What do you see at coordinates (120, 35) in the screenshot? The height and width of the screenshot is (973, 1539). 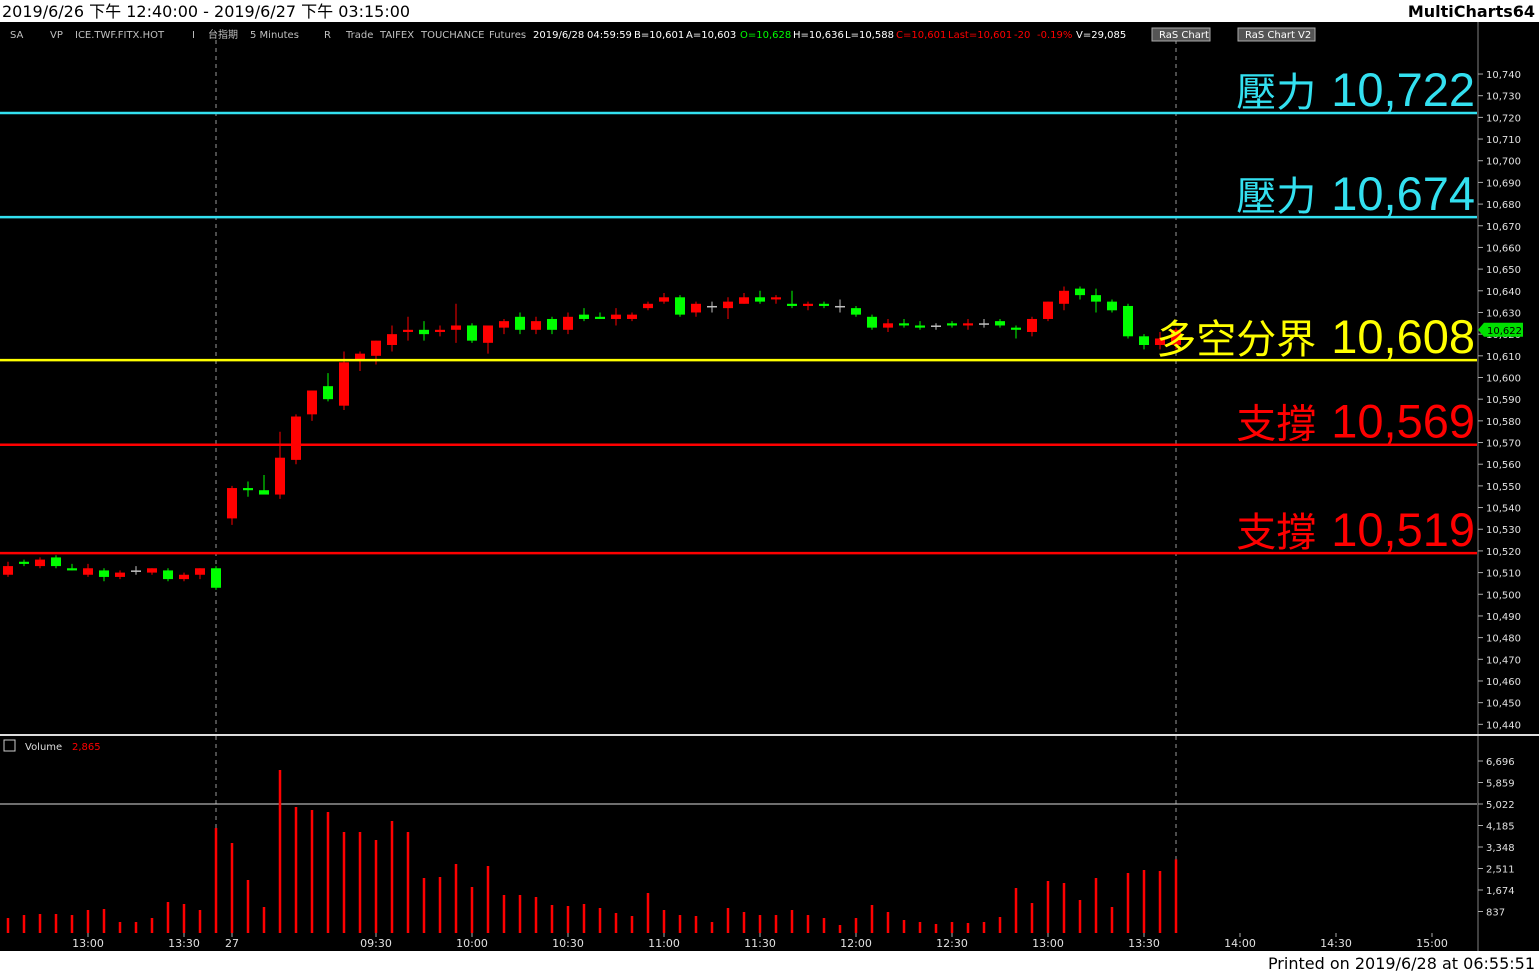 I see `toolbar-item: ICE.TWF.FITX.HOT` at bounding box center [120, 35].